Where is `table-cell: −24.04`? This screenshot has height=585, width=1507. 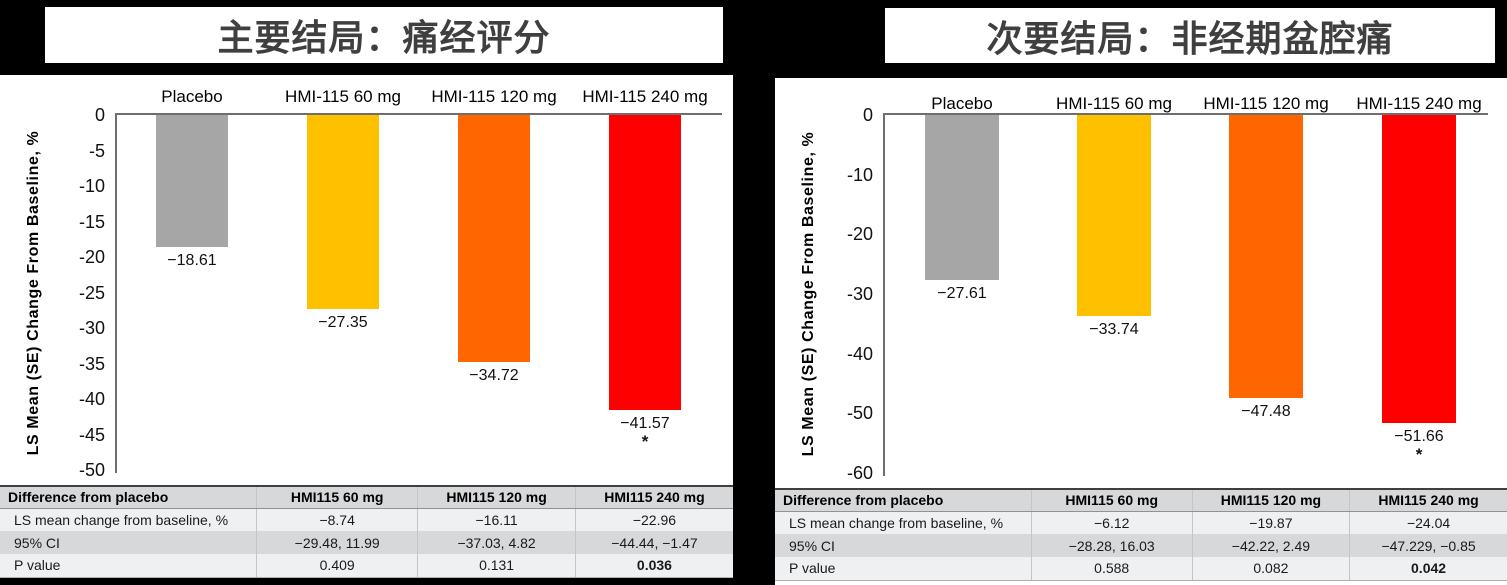
table-cell: −24.04 is located at coordinates (1428, 522).